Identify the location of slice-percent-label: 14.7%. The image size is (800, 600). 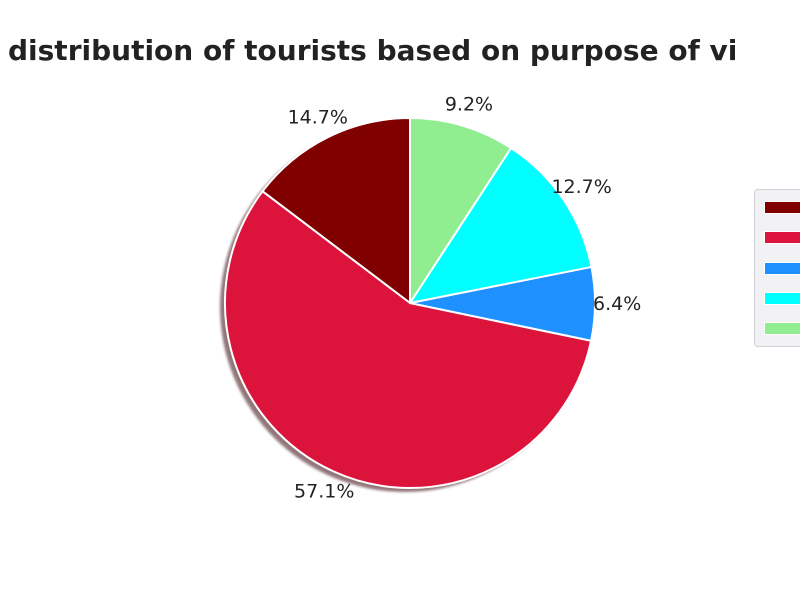
(318, 117).